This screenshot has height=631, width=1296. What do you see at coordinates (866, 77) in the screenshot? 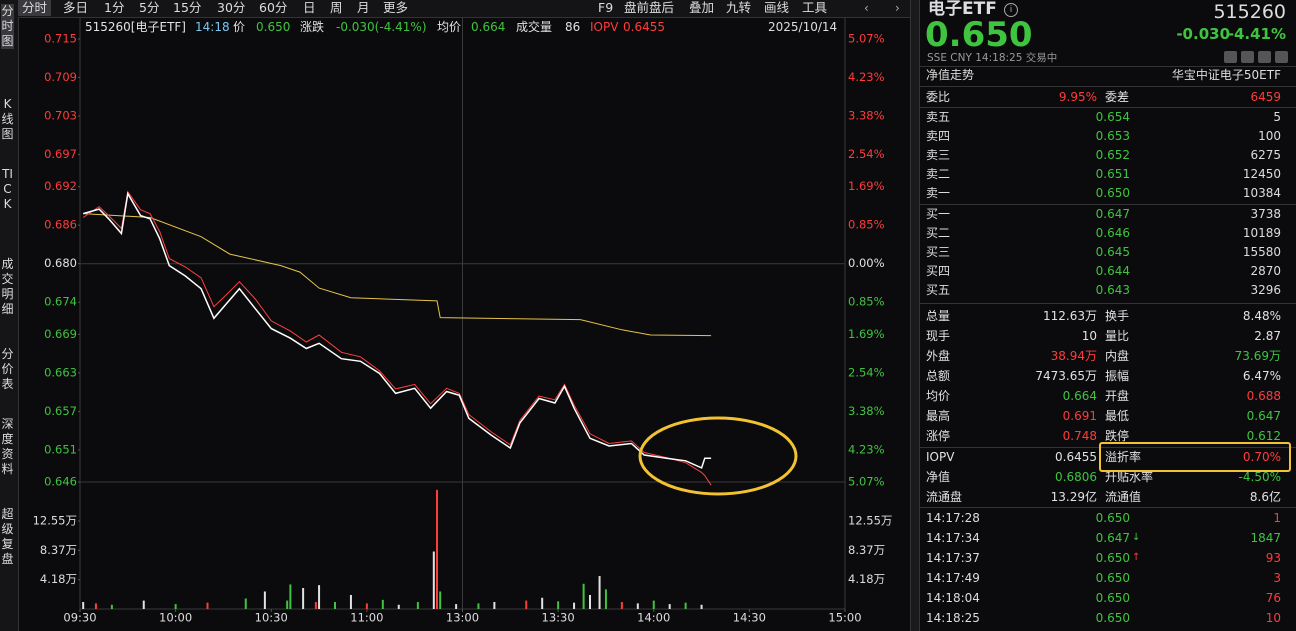
I see `pct-tick-label: 4.23%` at bounding box center [866, 77].